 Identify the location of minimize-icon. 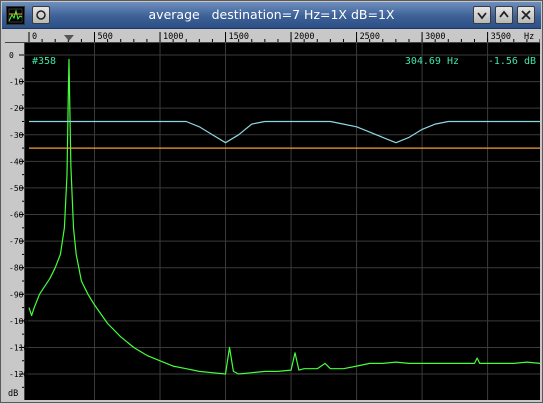
(482, 16).